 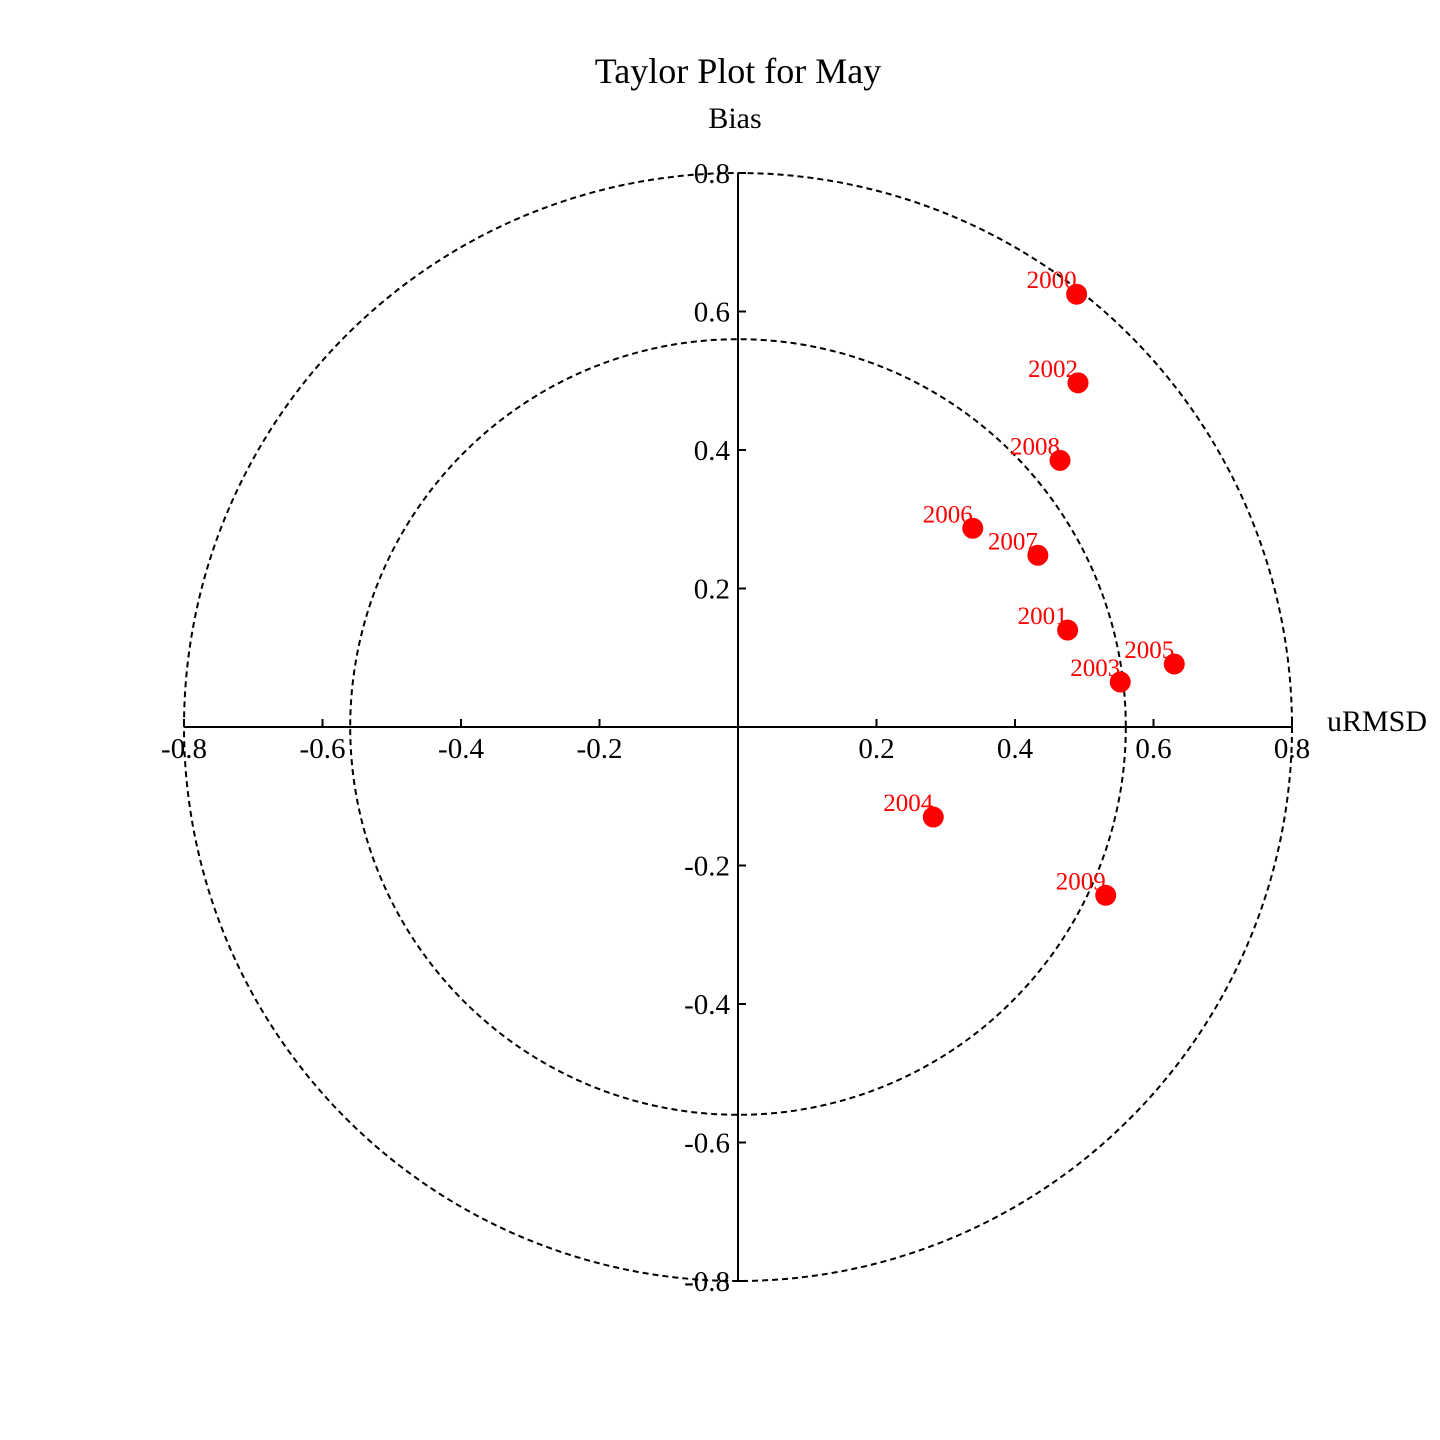 I want to click on data-point-2001, so click(x=1068, y=630).